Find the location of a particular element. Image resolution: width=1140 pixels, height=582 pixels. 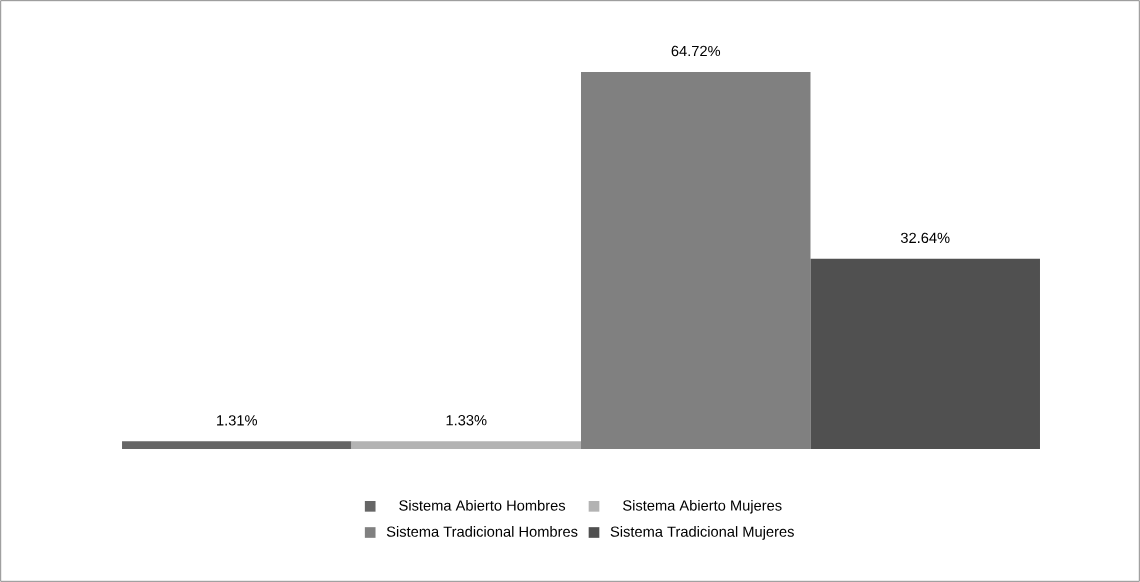

data-label: 1.31% is located at coordinates (237, 420).